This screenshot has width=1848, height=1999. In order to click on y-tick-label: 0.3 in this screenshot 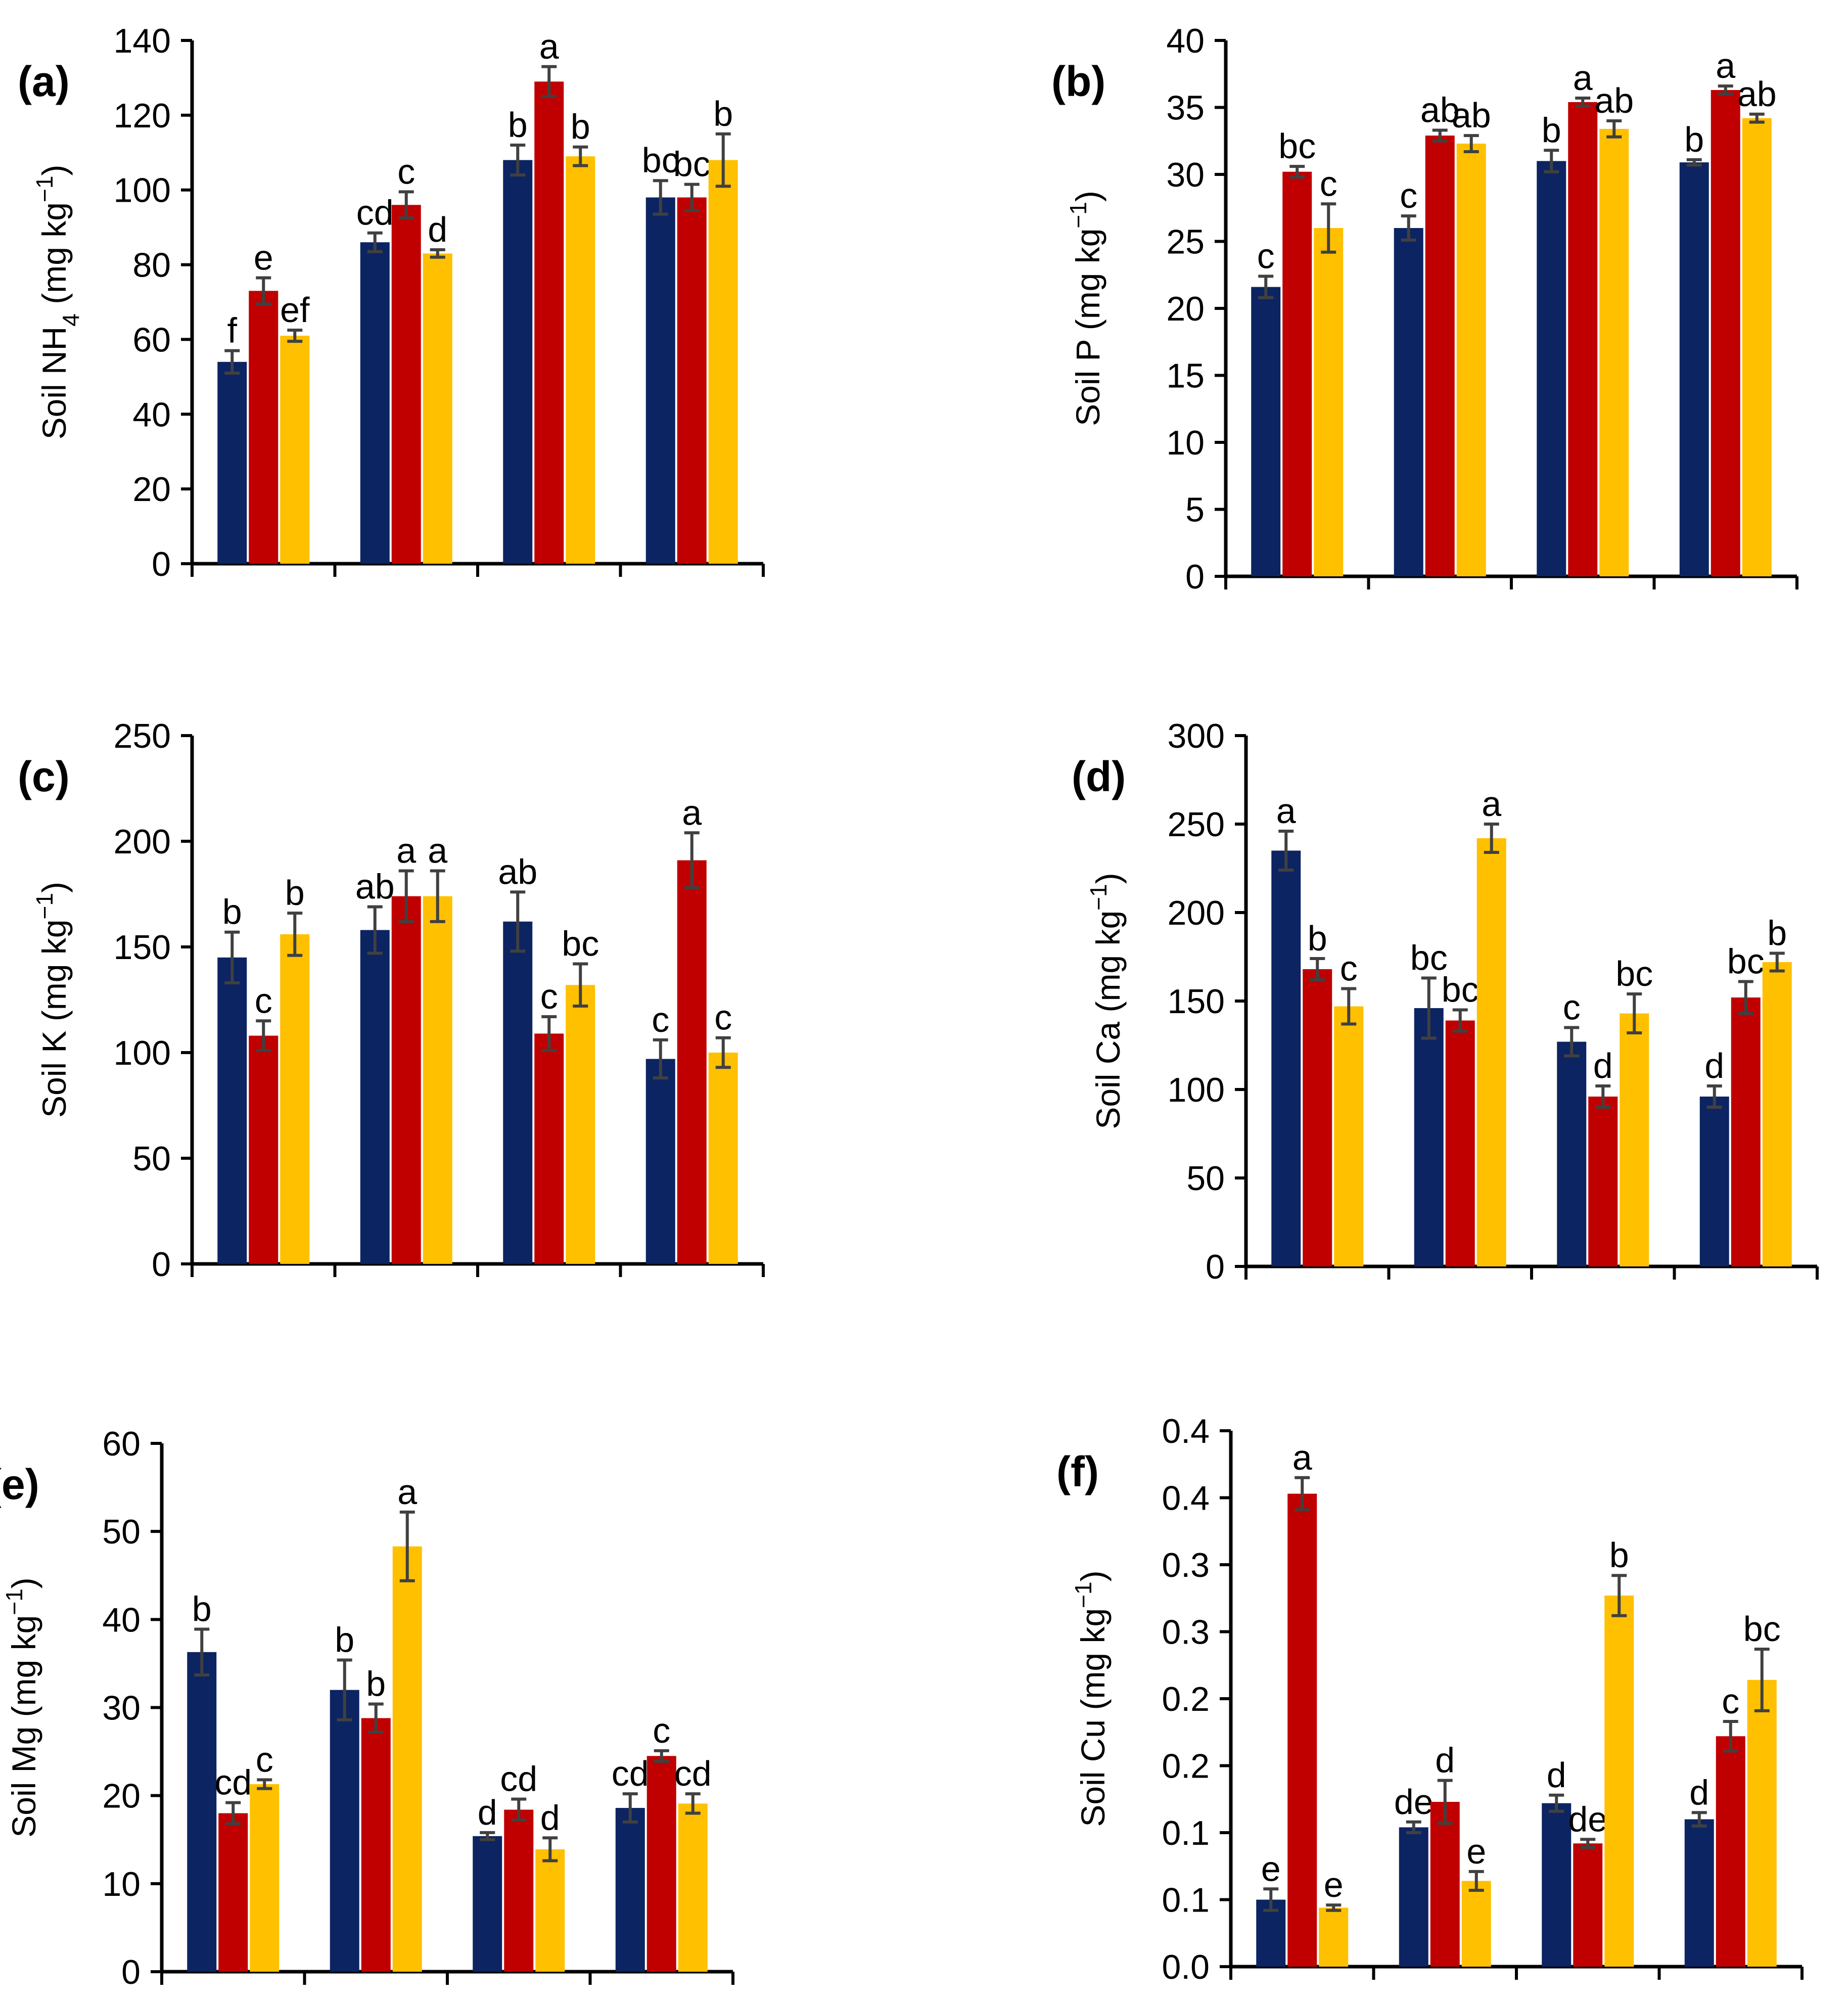, I will do `click(1186, 1632)`.